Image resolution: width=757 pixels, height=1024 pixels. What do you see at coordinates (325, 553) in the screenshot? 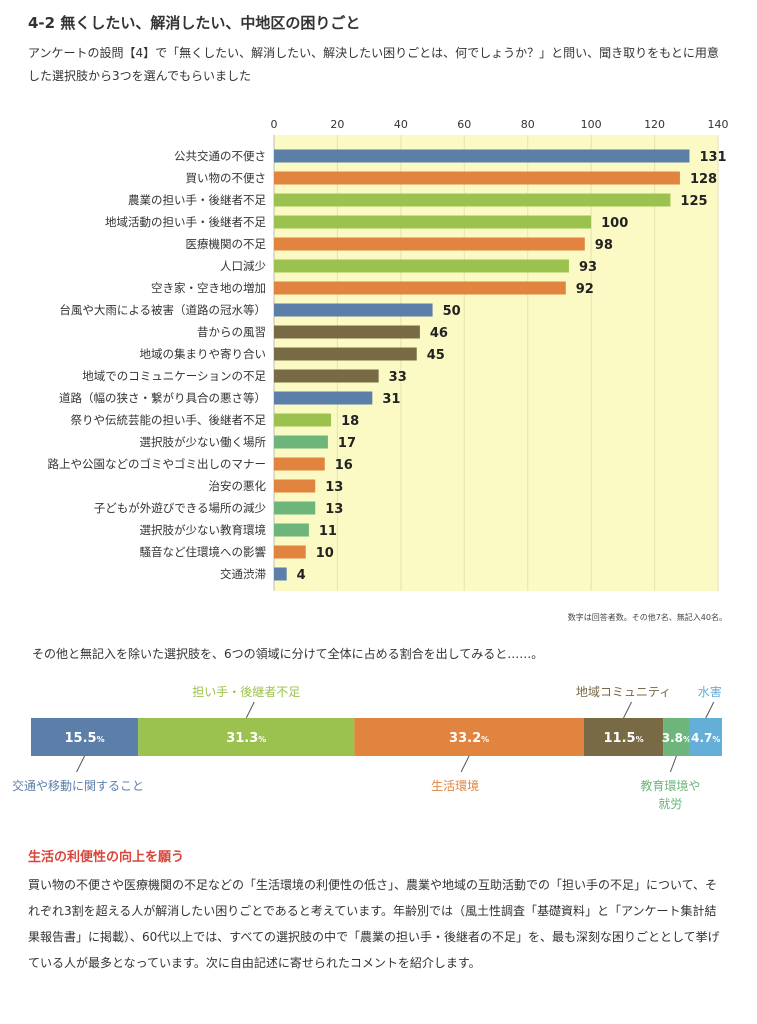
I see `value-label: 10` at bounding box center [325, 553].